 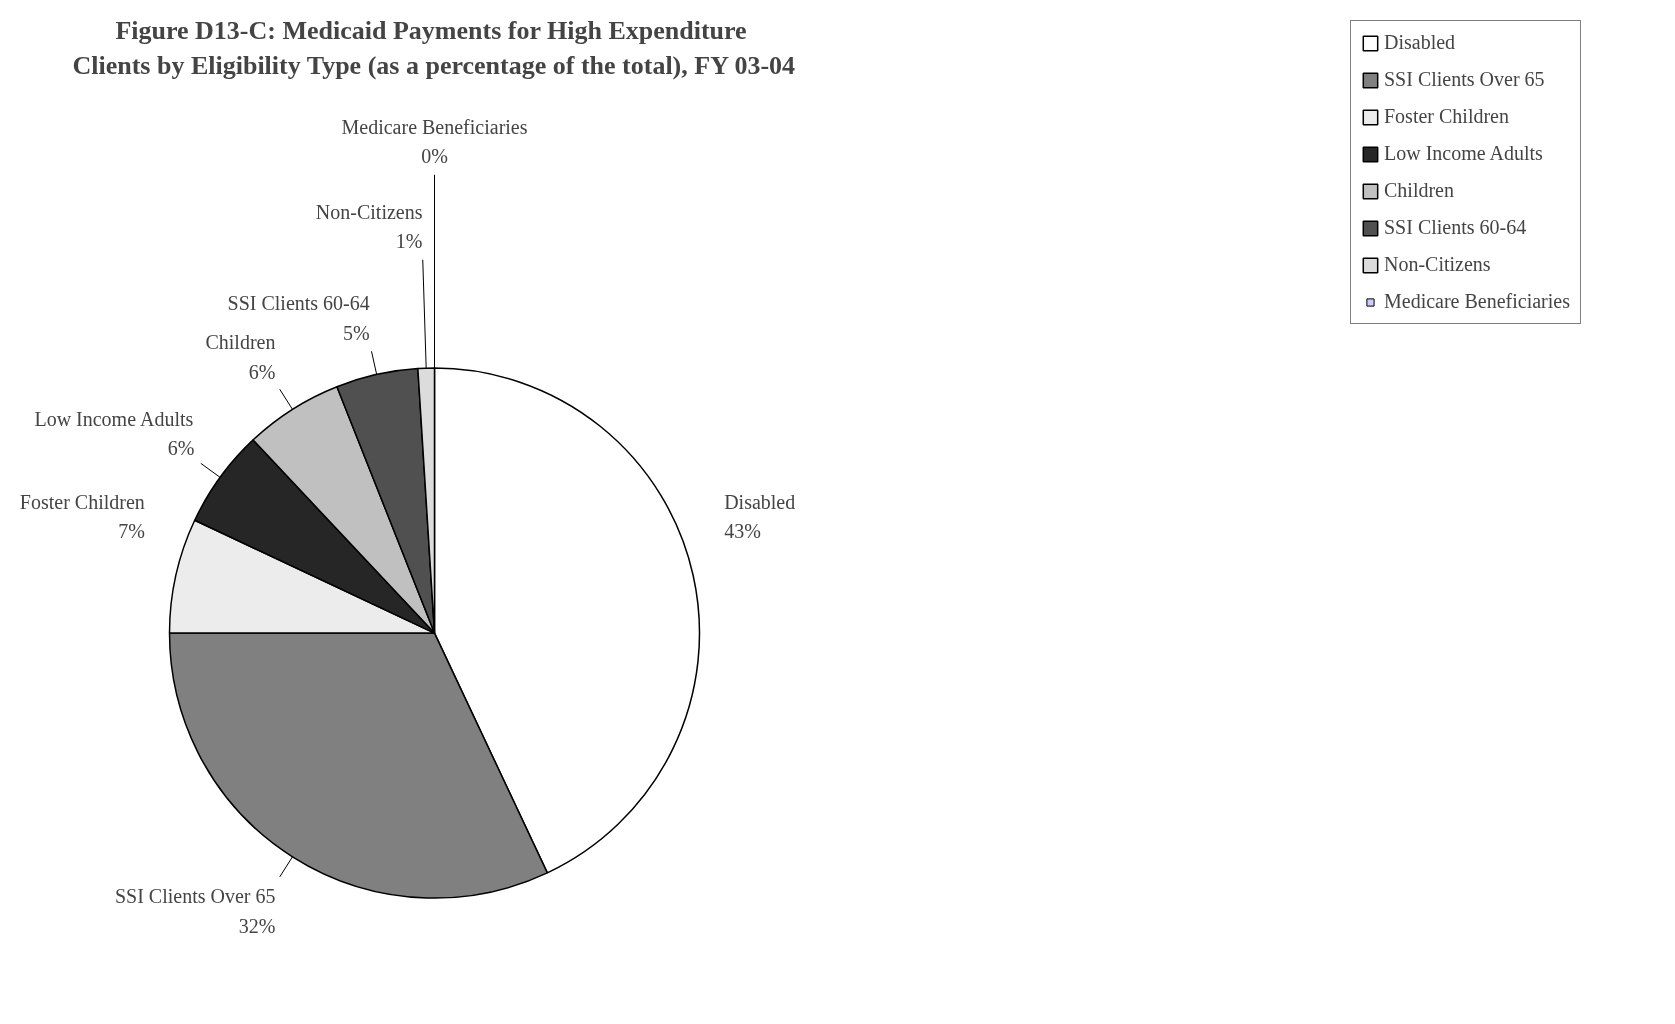 I want to click on text: Figure D13-C: Medicaid Payments for High Expenditure Clients by Eligibility Type (as a percentage of the total), FY 03-04, so click(x=434, y=47).